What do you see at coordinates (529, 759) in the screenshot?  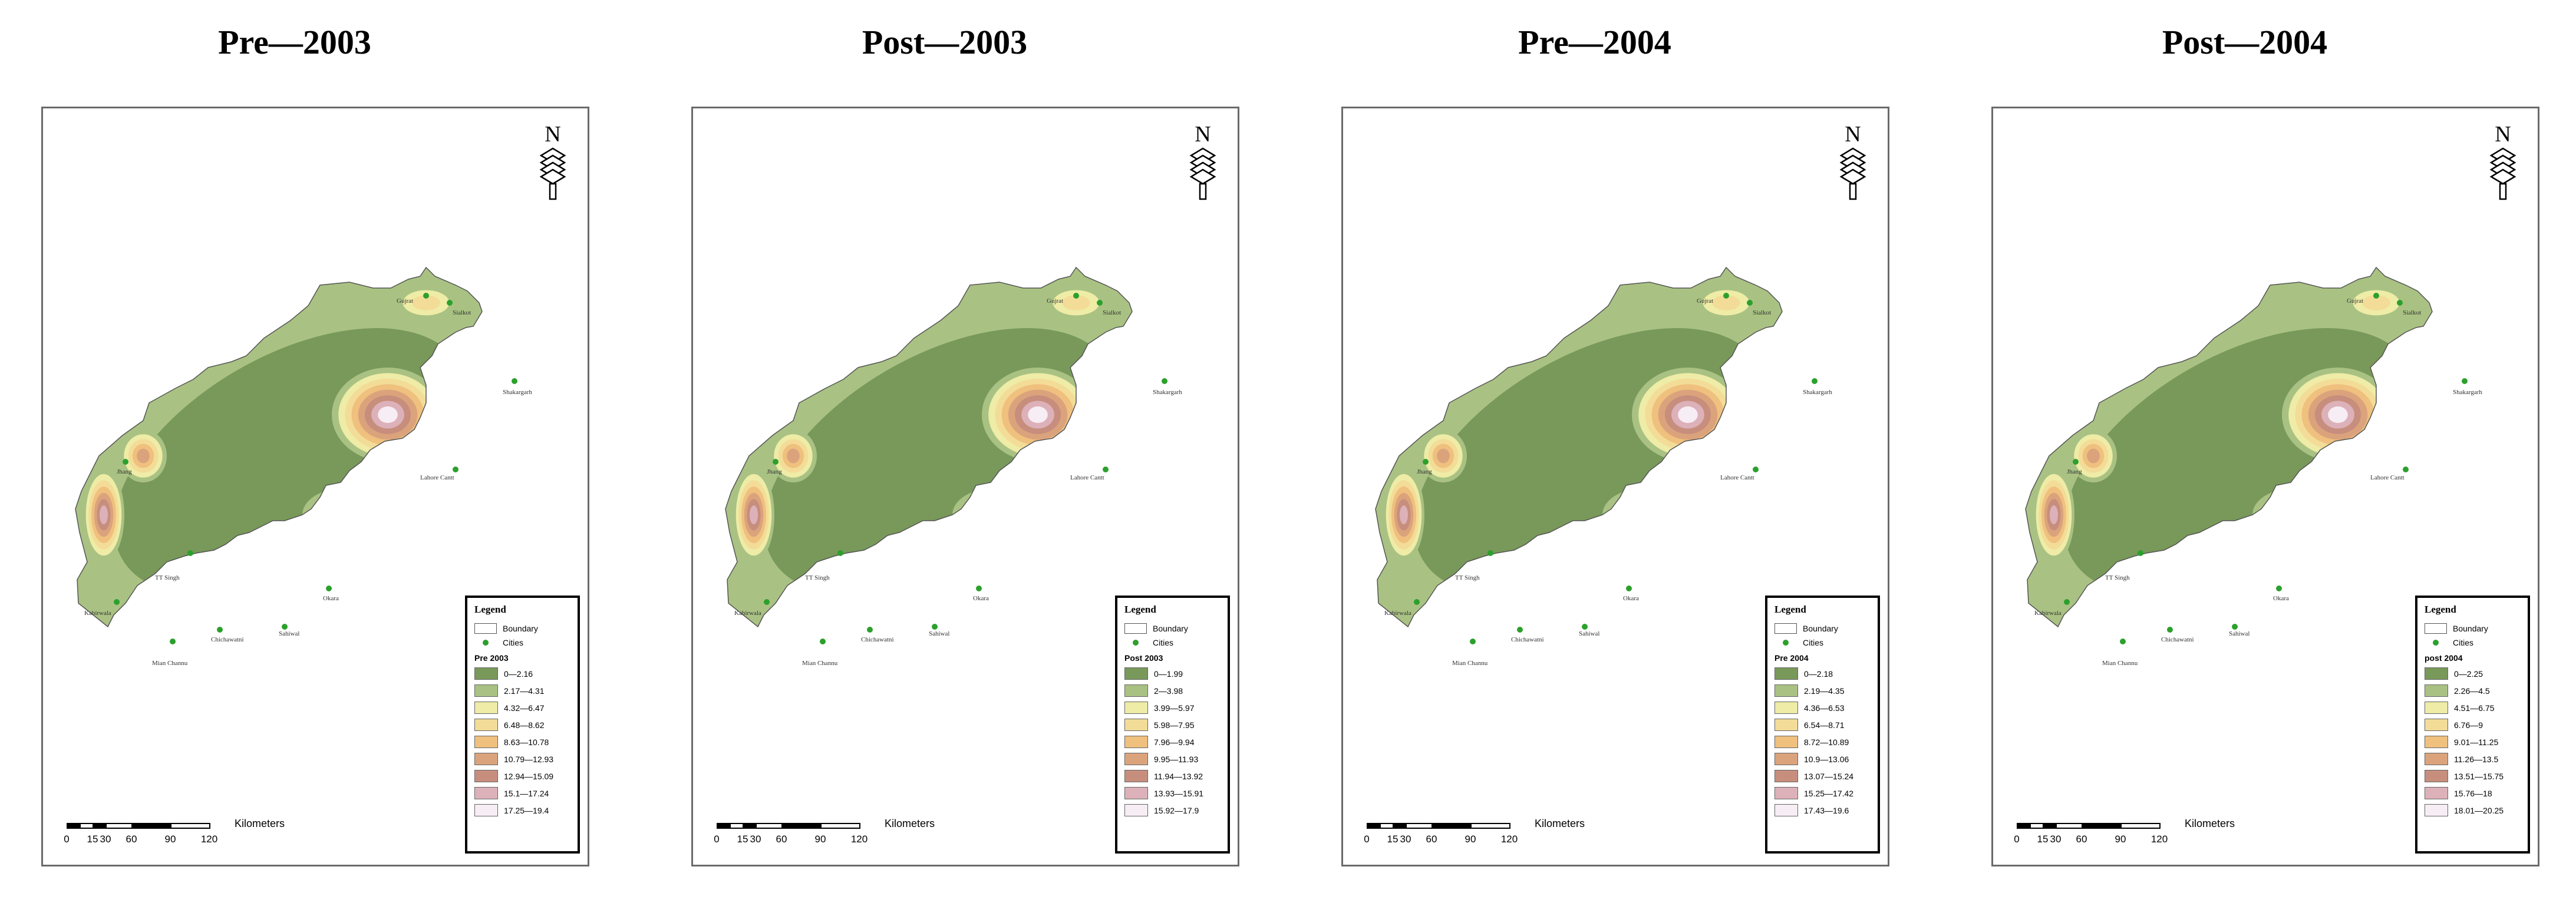 I see `legend-class-label: 10.79—12.93` at bounding box center [529, 759].